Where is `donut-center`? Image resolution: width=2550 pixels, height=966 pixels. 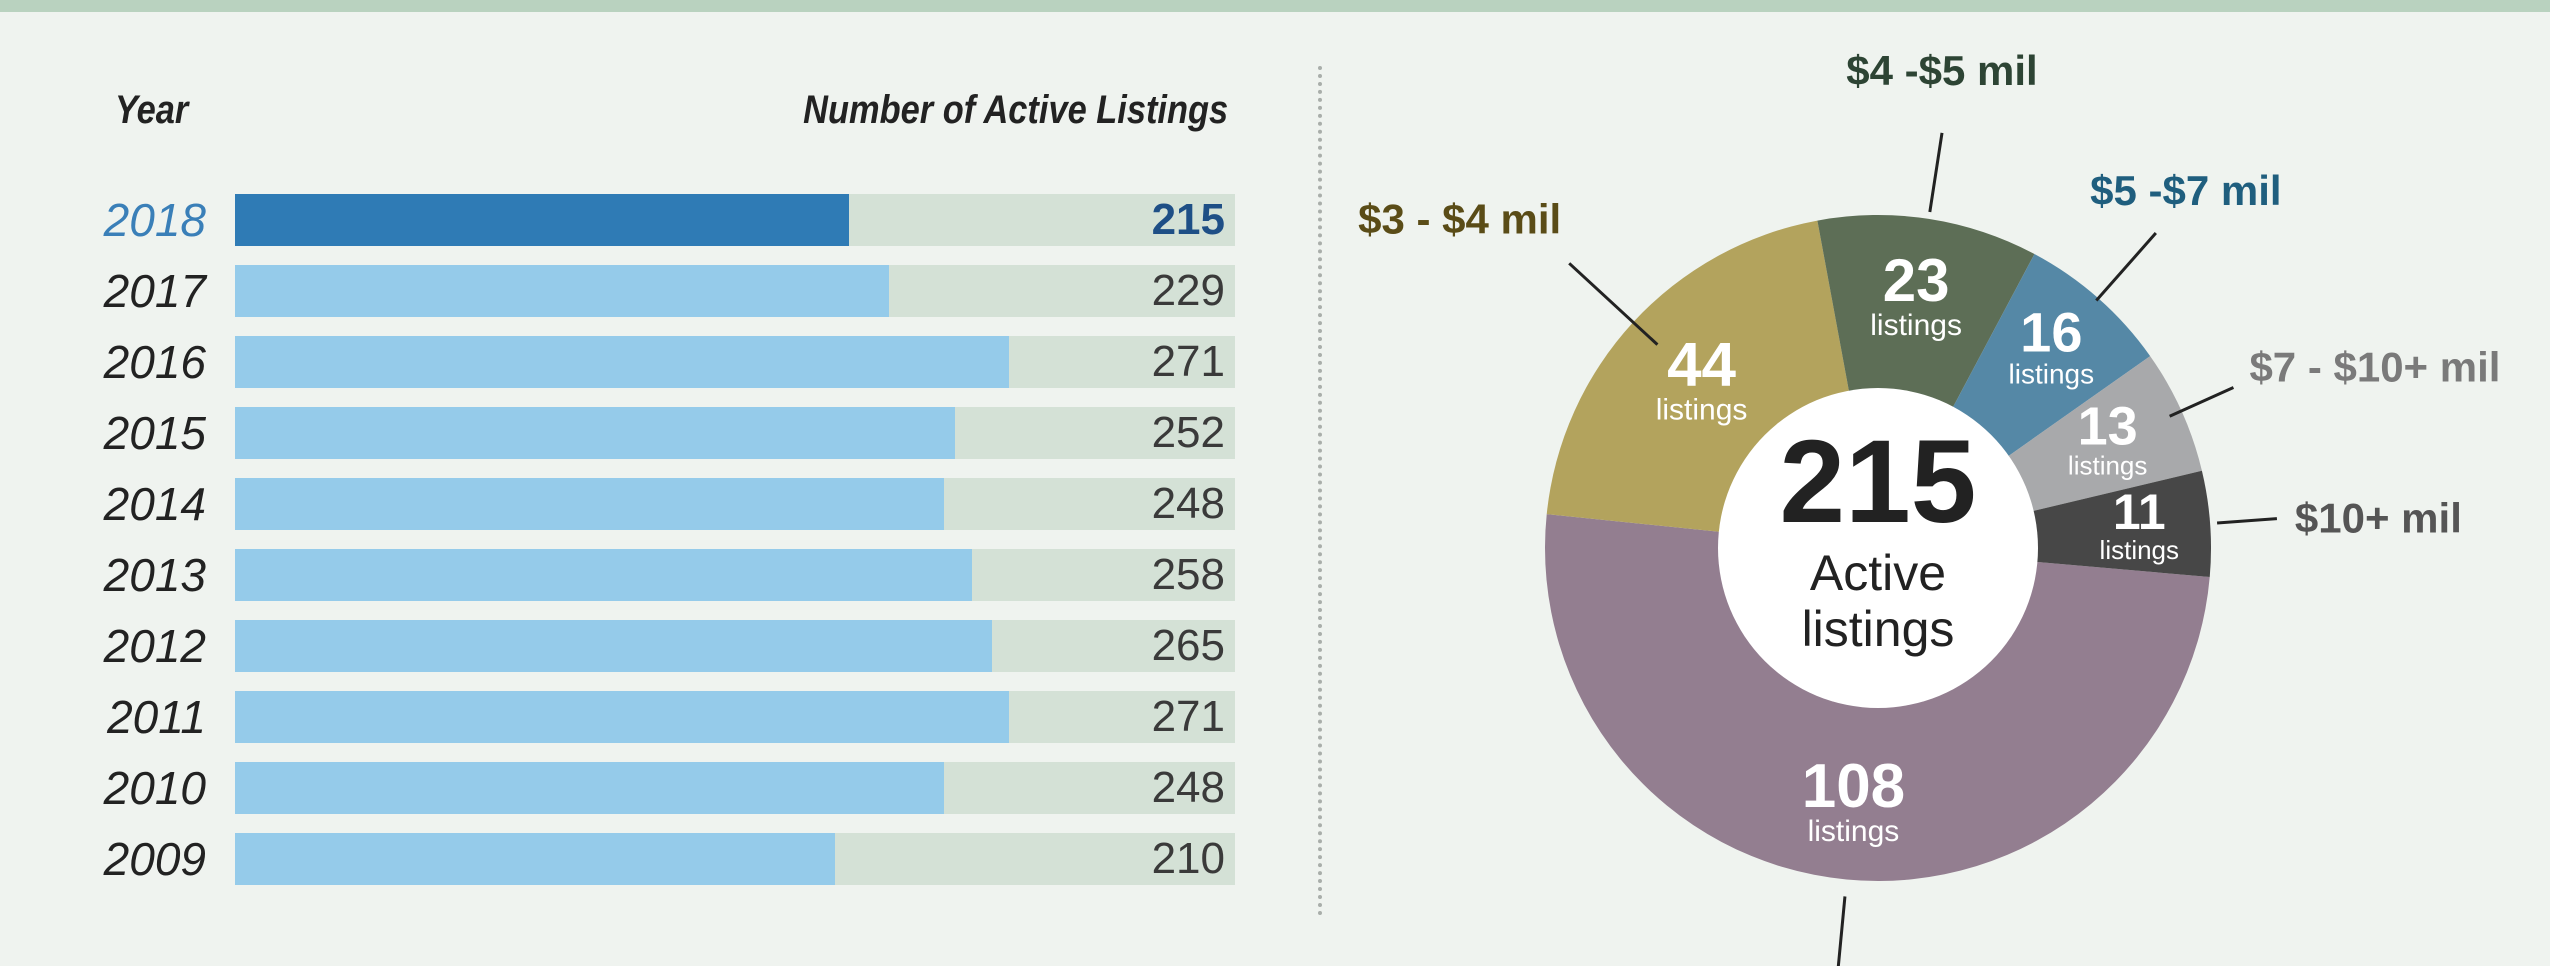
donut-center is located at coordinates (1878, 548).